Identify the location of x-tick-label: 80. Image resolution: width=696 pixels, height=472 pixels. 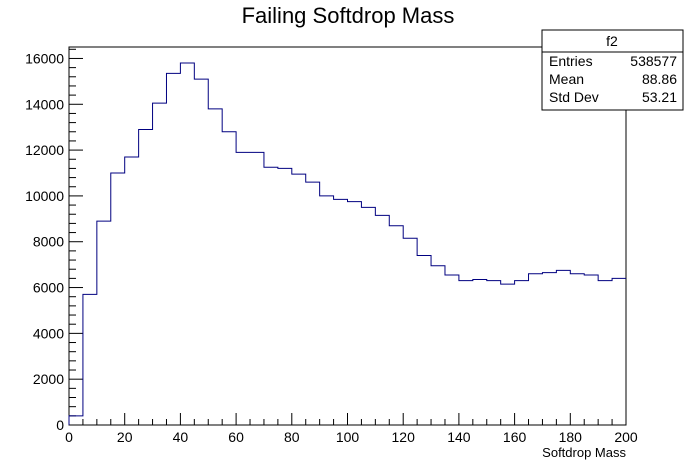
(292, 437).